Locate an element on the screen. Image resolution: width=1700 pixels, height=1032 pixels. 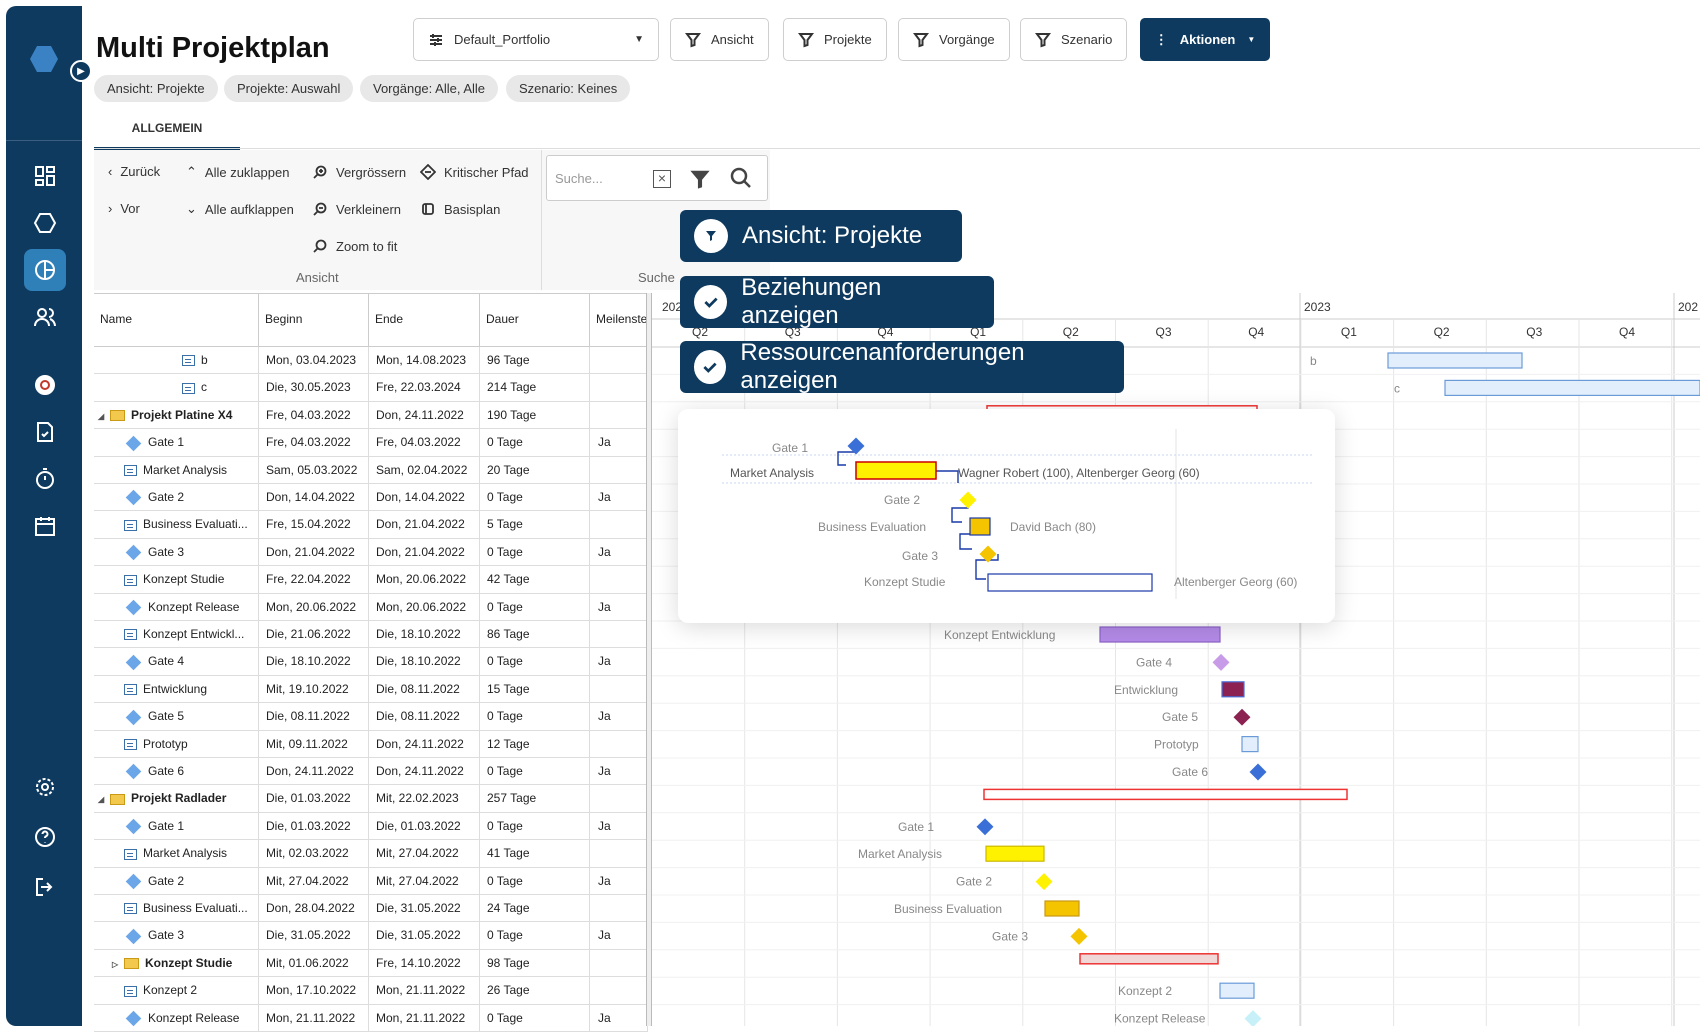
popup-business-bar is located at coordinates (980, 526).